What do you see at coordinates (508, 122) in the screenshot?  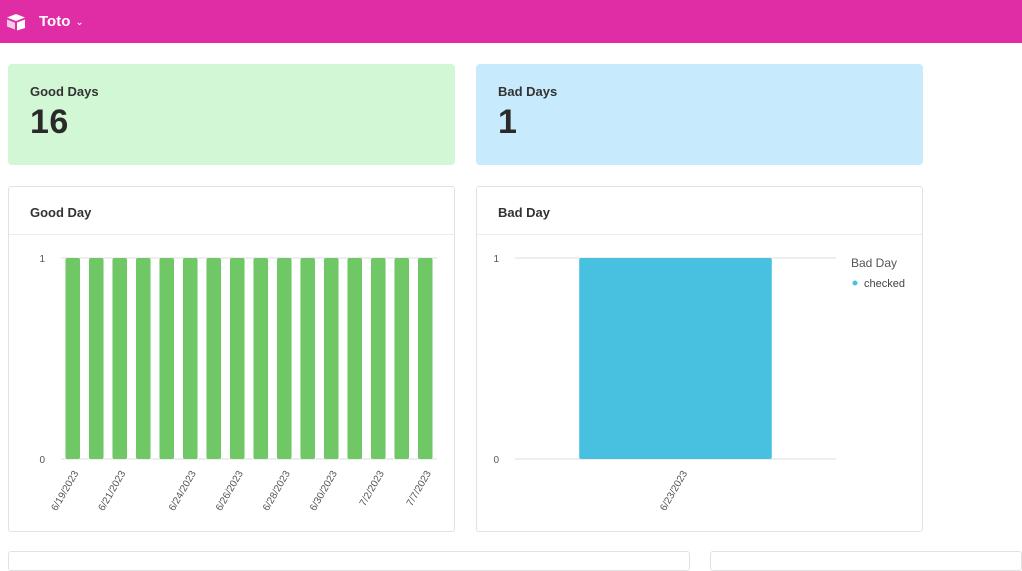 I see `bad-days-value: 1` at bounding box center [508, 122].